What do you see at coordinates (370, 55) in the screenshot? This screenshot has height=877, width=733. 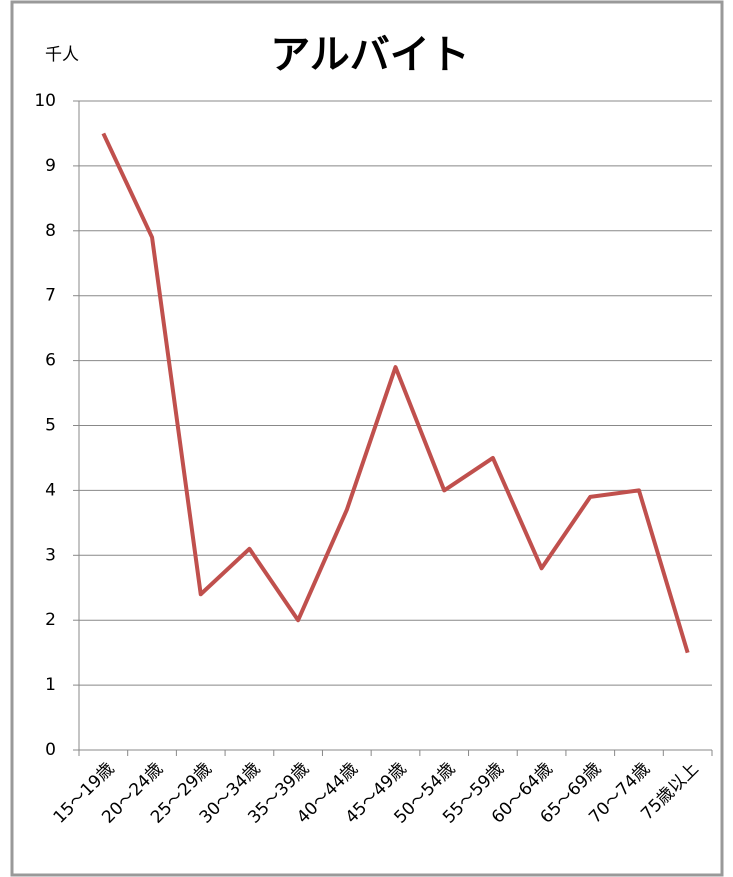 I see `chart-title: アルバイト` at bounding box center [370, 55].